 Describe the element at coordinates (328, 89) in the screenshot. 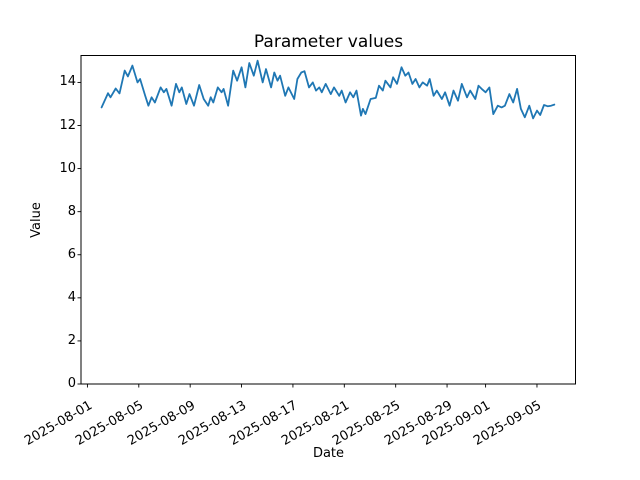

I see `series-line` at that location.